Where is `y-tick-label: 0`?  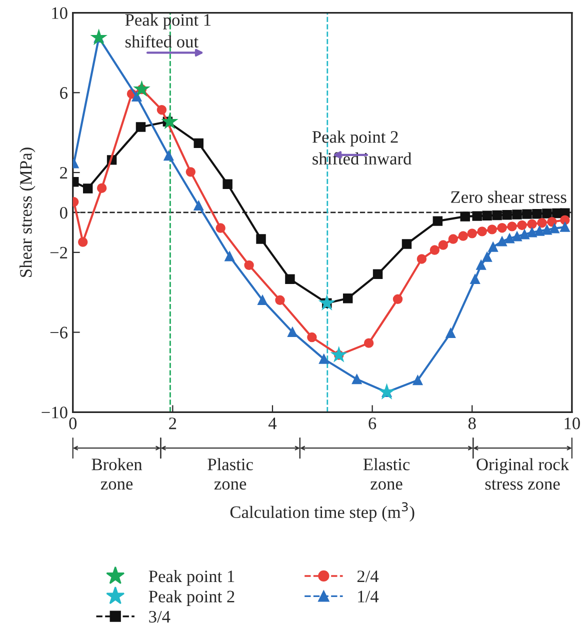
y-tick-label: 0 is located at coordinates (64, 212).